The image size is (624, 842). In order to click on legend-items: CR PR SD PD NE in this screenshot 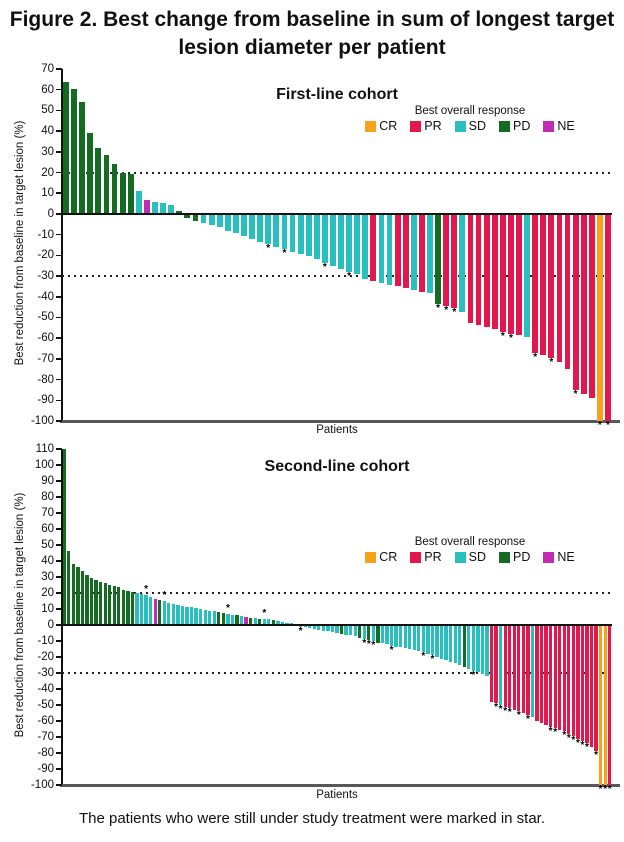, I will do `click(470, 557)`.